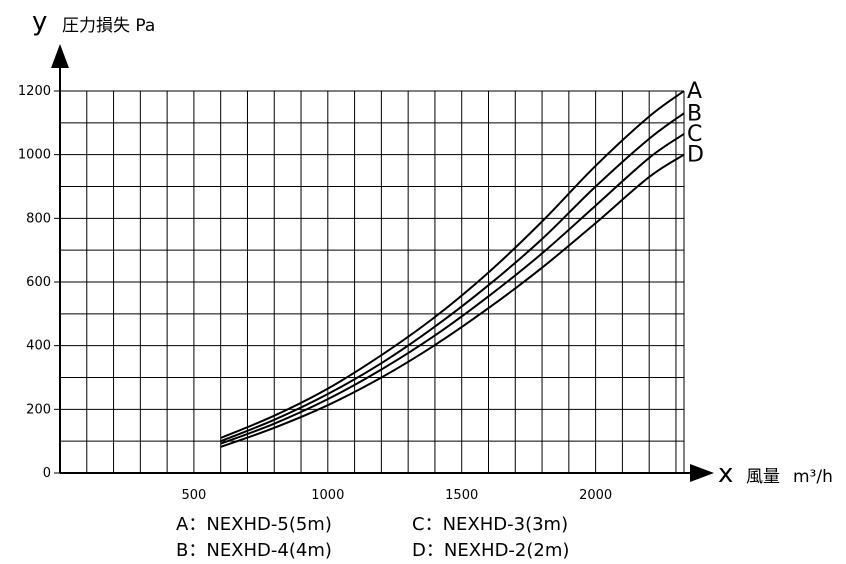 This screenshot has width=846, height=564. Describe the element at coordinates (34, 91) in the screenshot. I see `y-tick-label: 1200` at that location.